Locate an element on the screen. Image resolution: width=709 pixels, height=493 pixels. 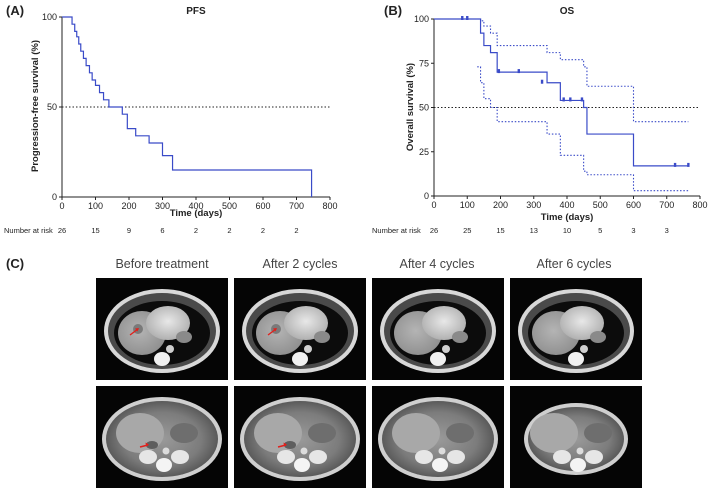
os-y-tick-label: 75 is located at coordinates (424, 63).